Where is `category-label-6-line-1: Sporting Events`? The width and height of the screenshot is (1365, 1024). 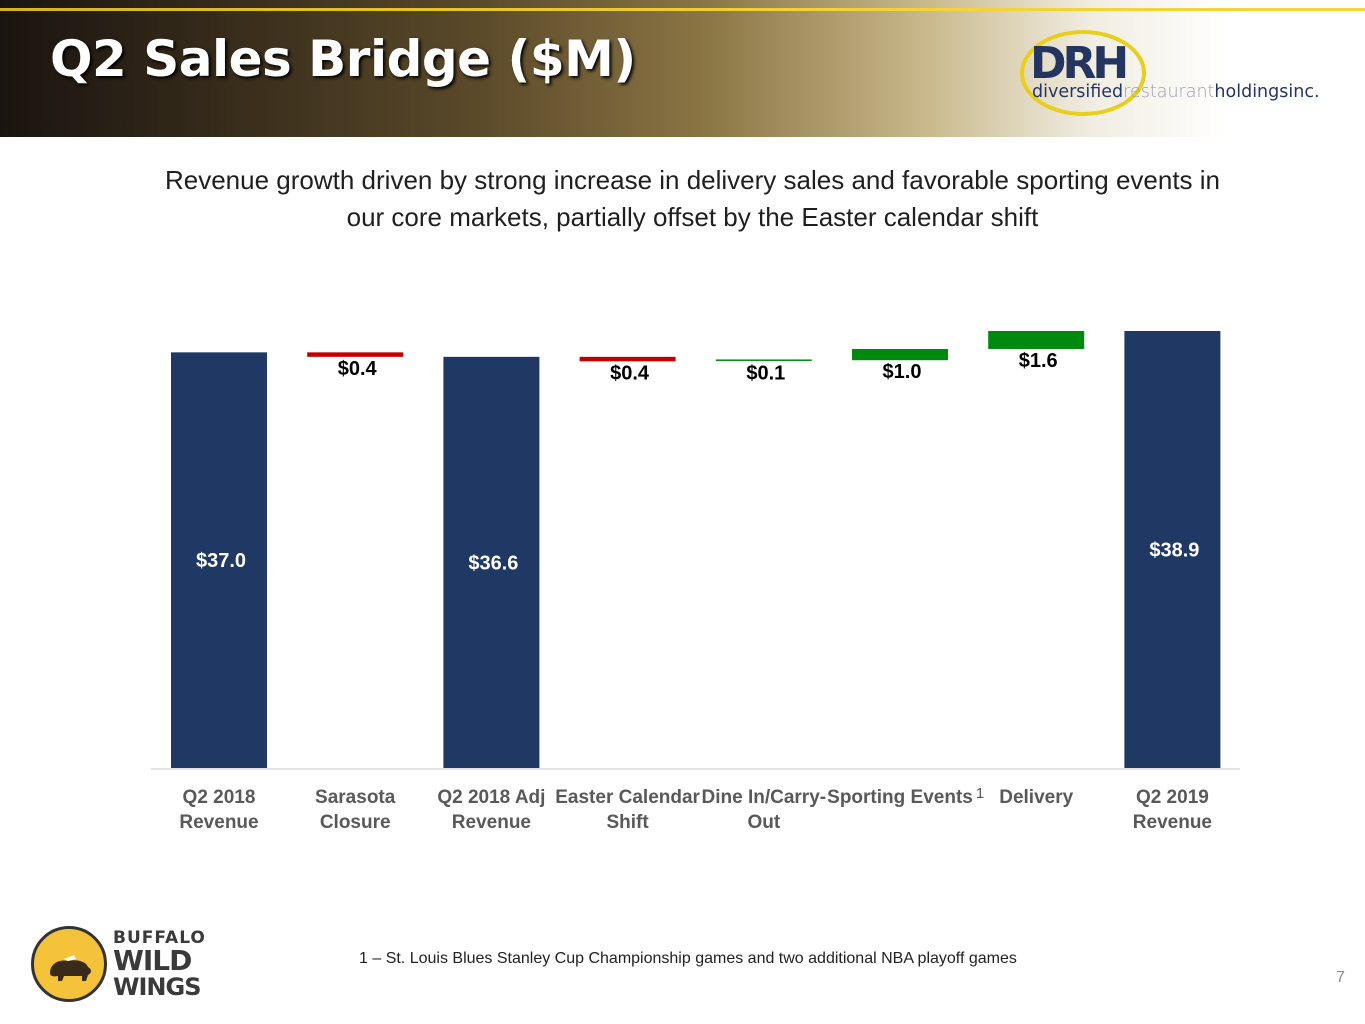 category-label-6-line-1: Sporting Events is located at coordinates (900, 797).